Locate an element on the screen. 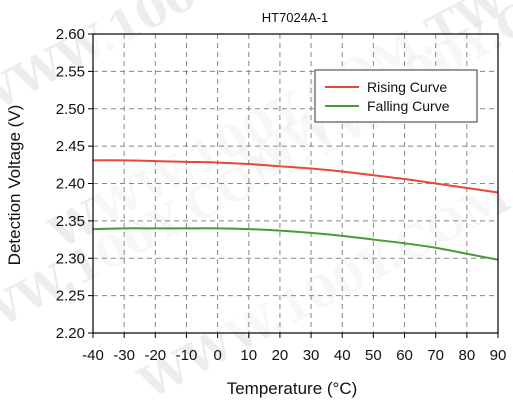 Image resolution: width=513 pixels, height=408 pixels. x-tick-label: 20 is located at coordinates (280, 355).